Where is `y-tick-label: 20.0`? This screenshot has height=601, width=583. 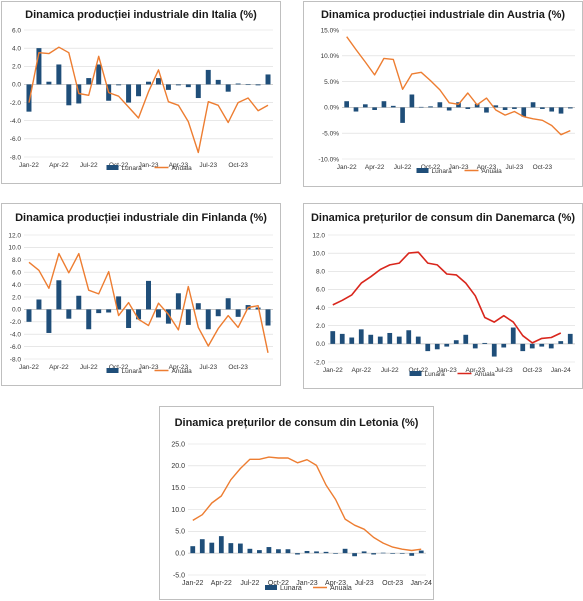 y-tick-label: 20.0 is located at coordinates (178, 466).